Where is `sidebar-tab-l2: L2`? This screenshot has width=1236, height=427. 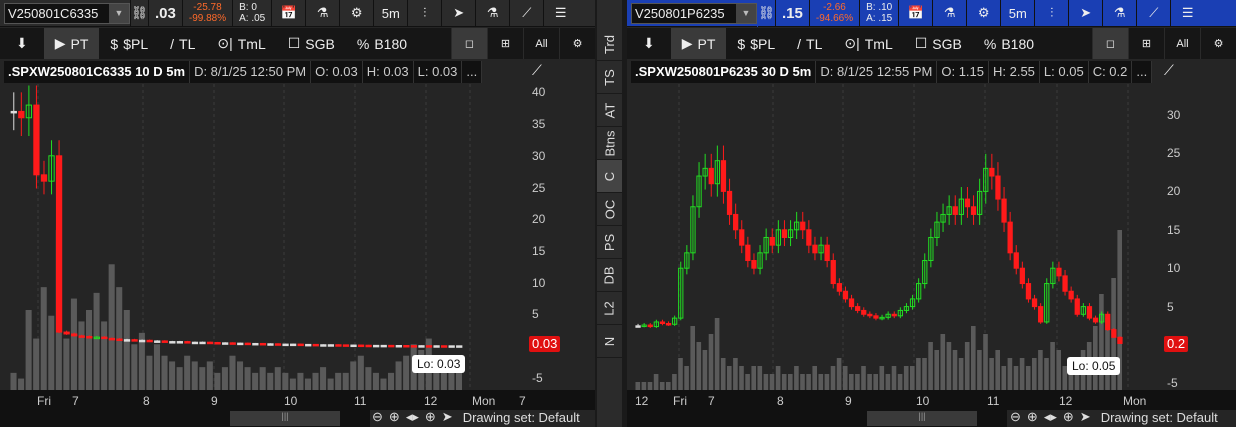 sidebar-tab-l2: L2 is located at coordinates (609, 308).